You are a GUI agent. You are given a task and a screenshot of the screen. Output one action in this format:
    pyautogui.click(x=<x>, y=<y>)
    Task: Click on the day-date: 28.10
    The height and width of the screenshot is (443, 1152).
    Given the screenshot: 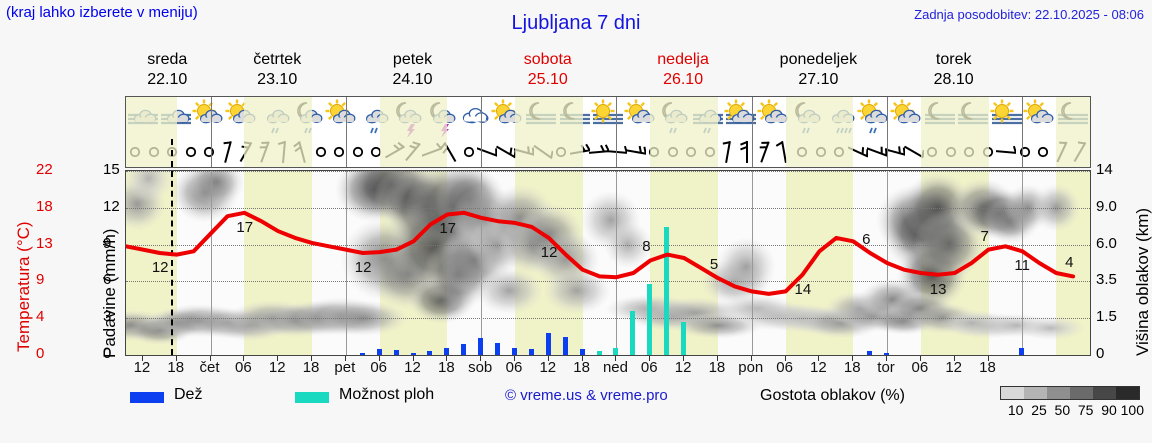 What is the action you would take?
    pyautogui.click(x=953, y=80)
    